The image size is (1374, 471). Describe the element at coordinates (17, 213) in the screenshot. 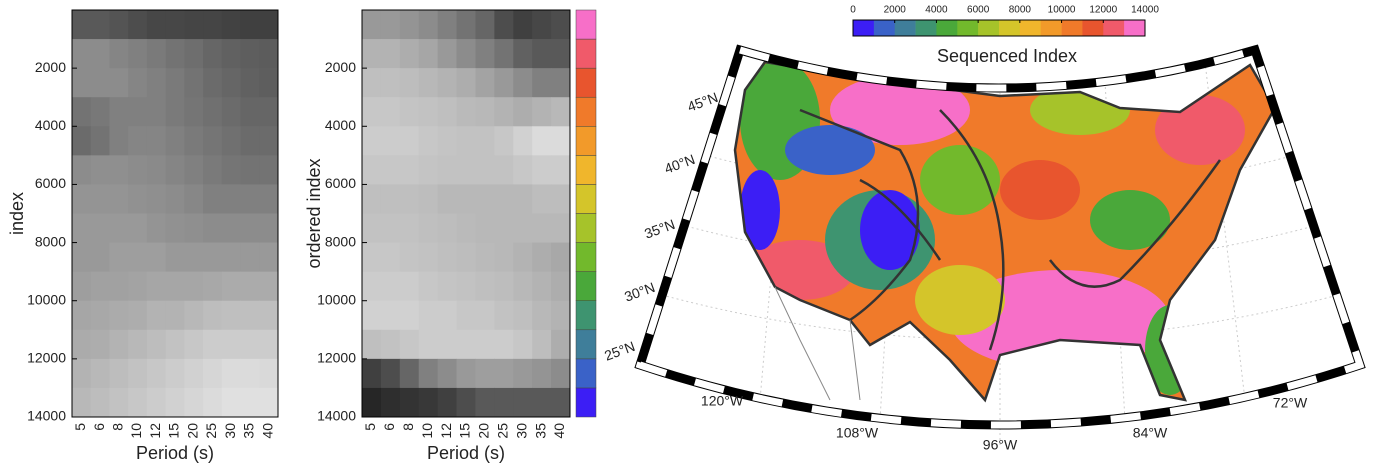

I see `y-axis-label: index` at that location.